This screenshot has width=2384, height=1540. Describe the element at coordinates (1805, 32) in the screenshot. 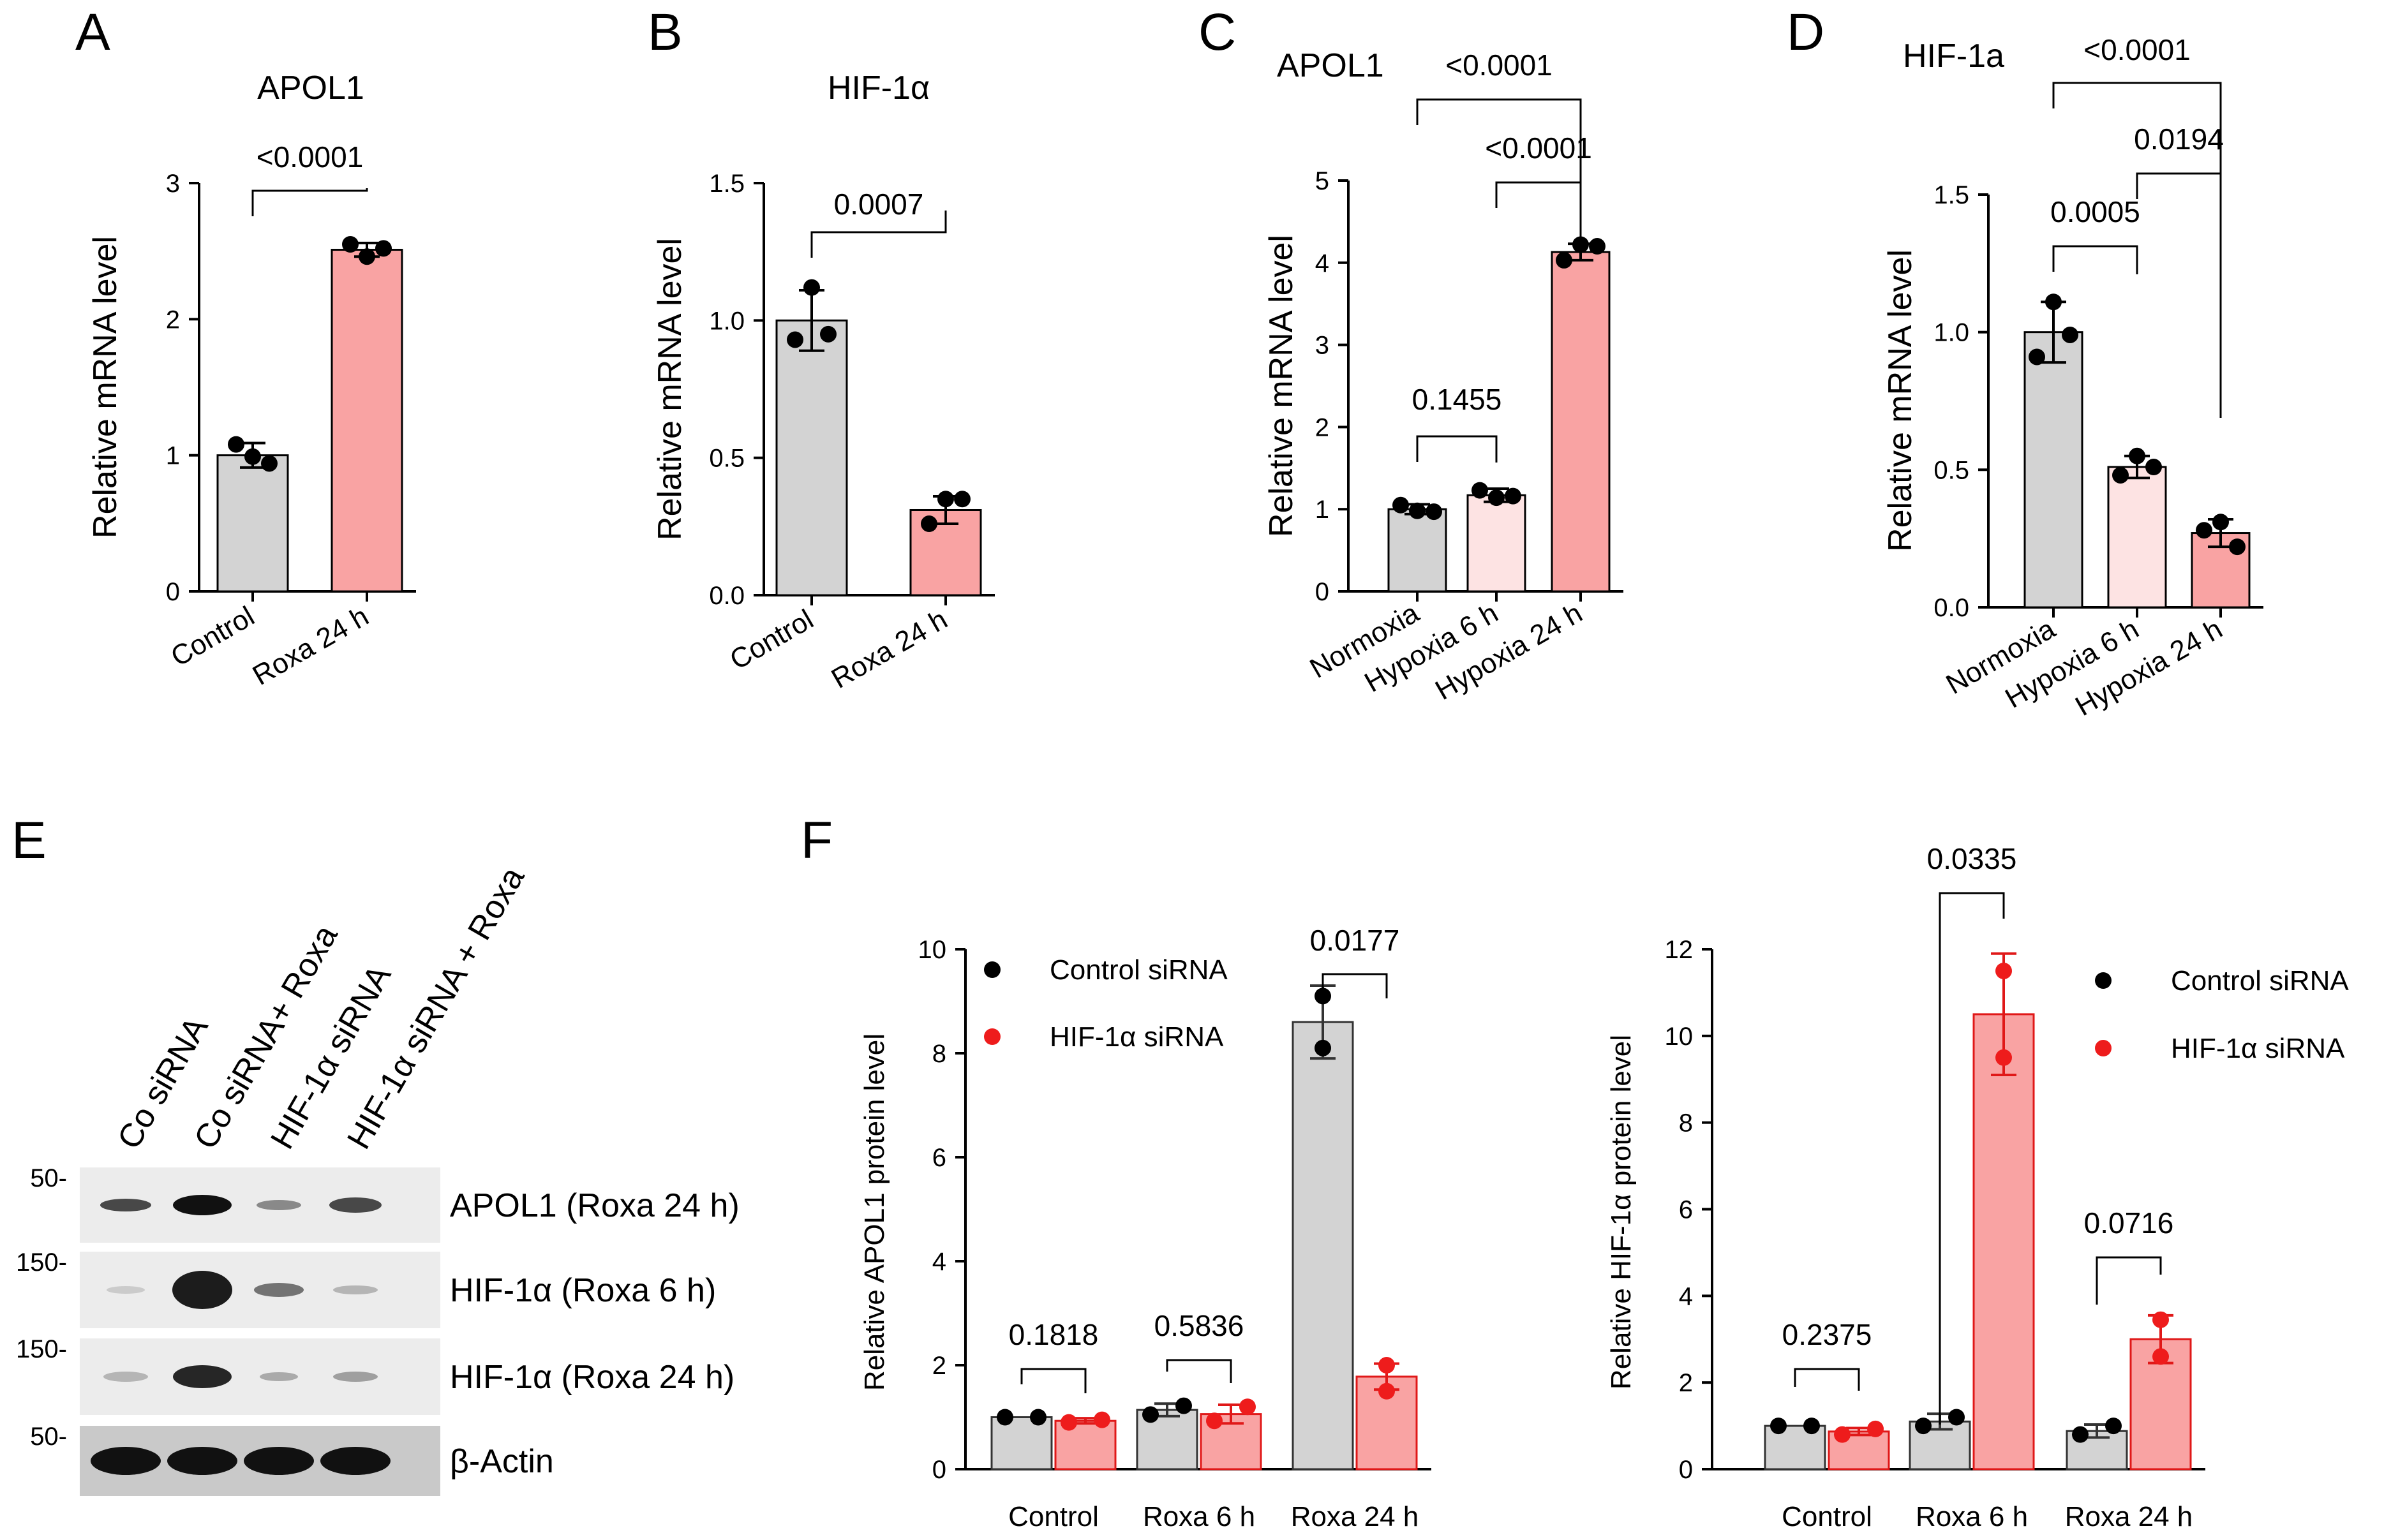

I see `panel-letter-d: D` at that location.